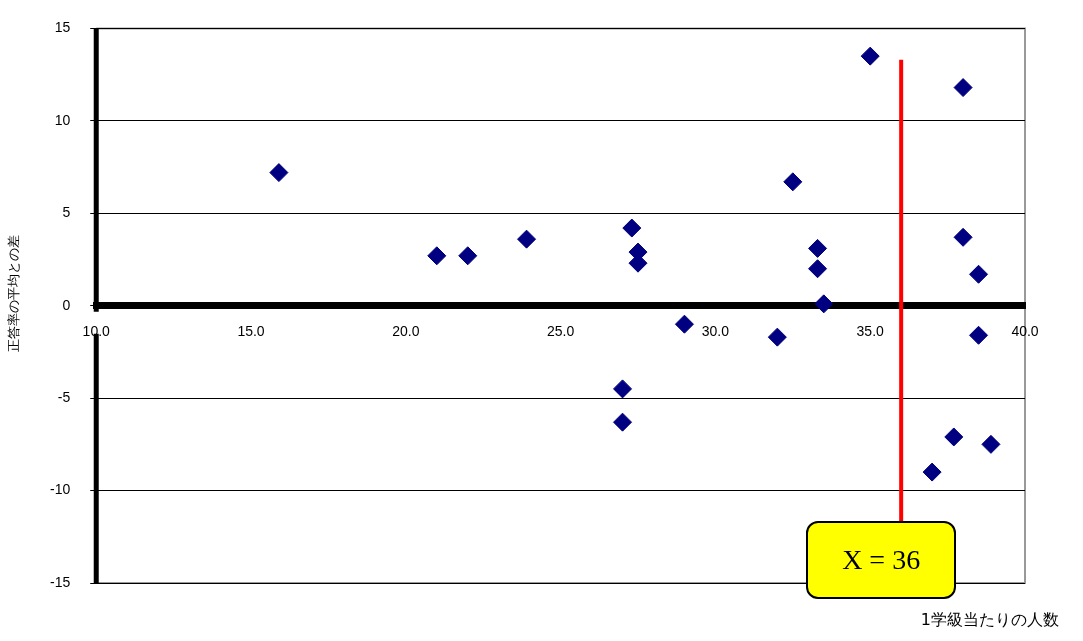  I want to click on y-tick-label: 10, so click(62, 119).